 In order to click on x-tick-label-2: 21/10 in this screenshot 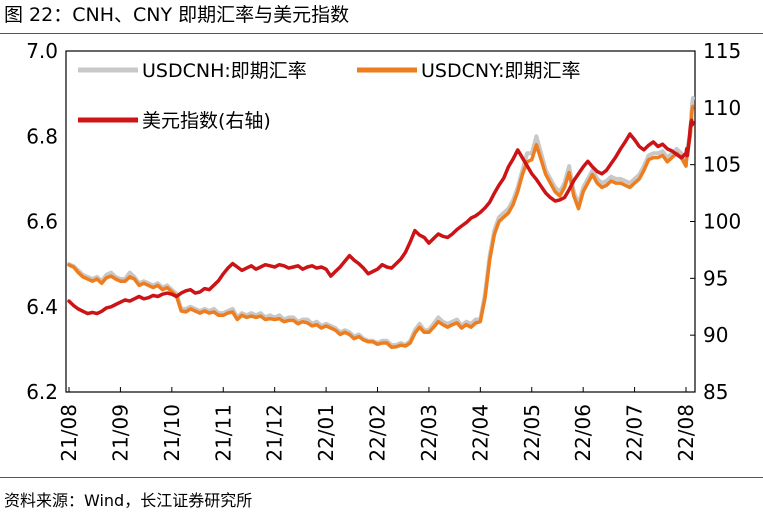, I will do `click(172, 433)`.